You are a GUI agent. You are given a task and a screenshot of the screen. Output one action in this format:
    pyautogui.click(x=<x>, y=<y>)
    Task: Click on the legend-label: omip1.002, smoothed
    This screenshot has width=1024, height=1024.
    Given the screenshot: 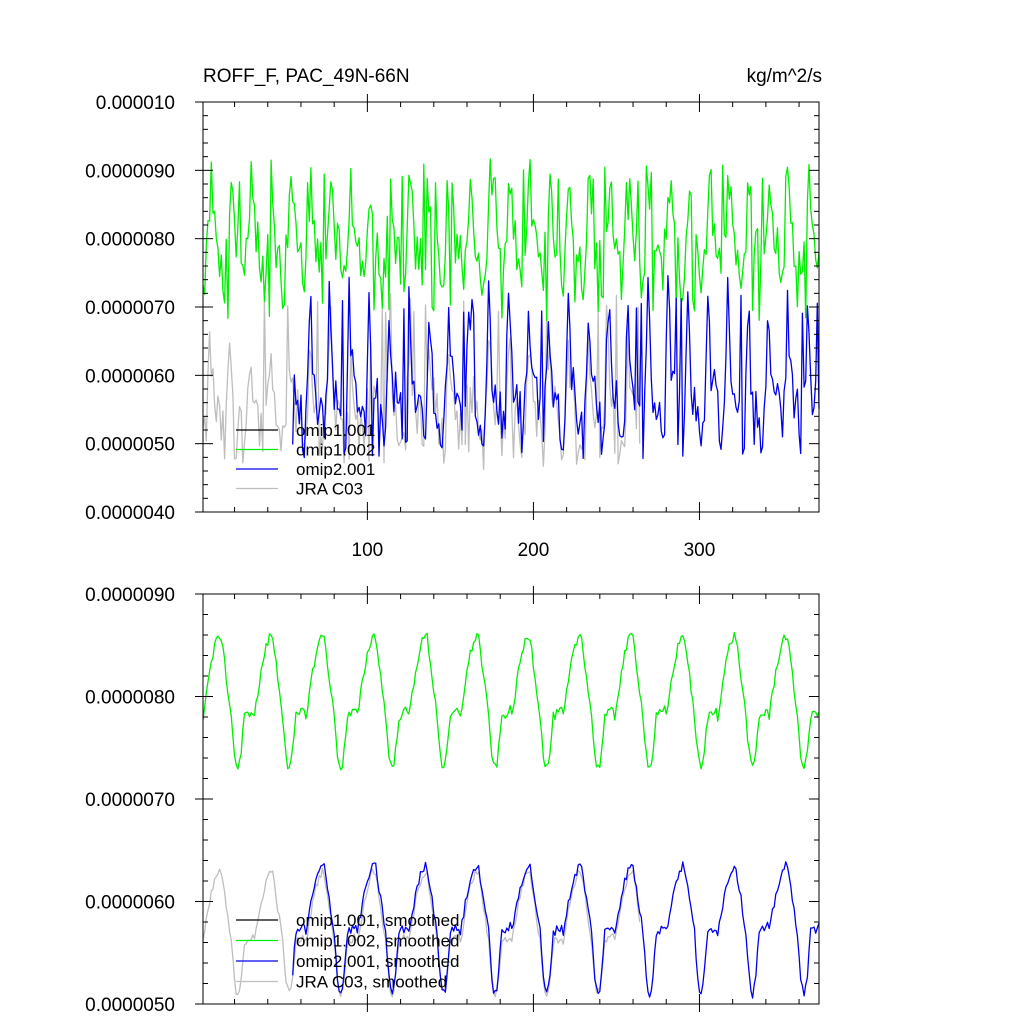 What is the action you would take?
    pyautogui.click(x=378, y=941)
    